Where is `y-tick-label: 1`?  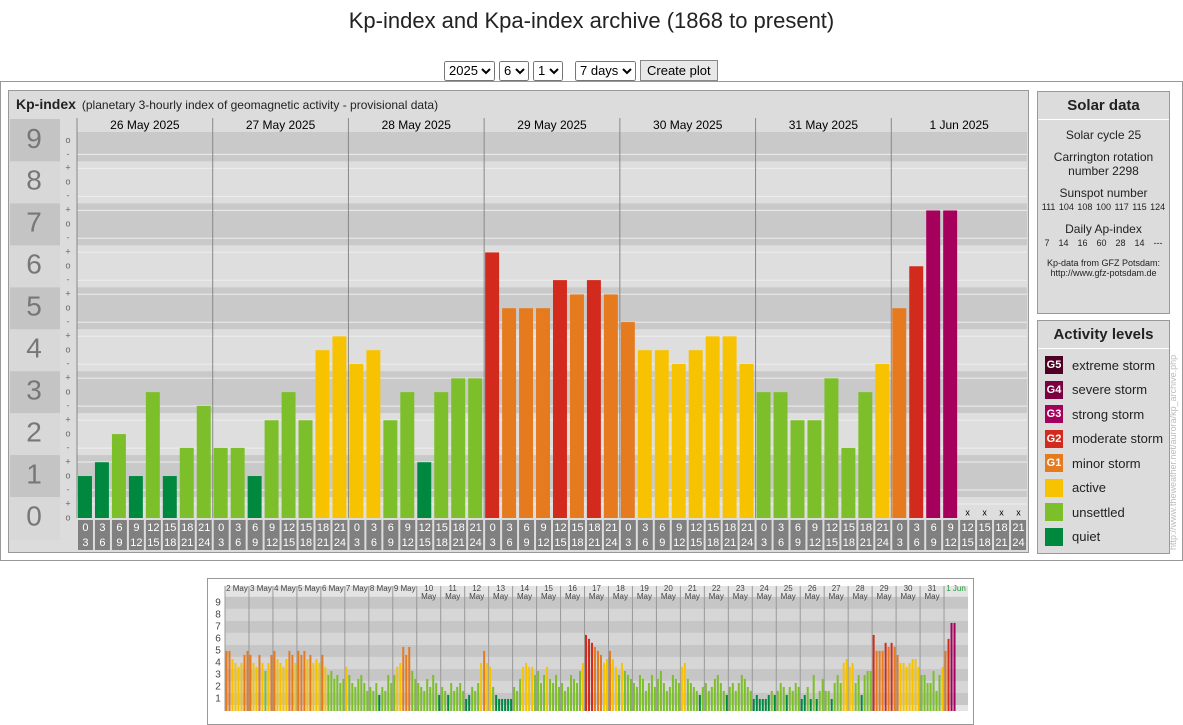
y-tick-label: 1 is located at coordinates (34, 473).